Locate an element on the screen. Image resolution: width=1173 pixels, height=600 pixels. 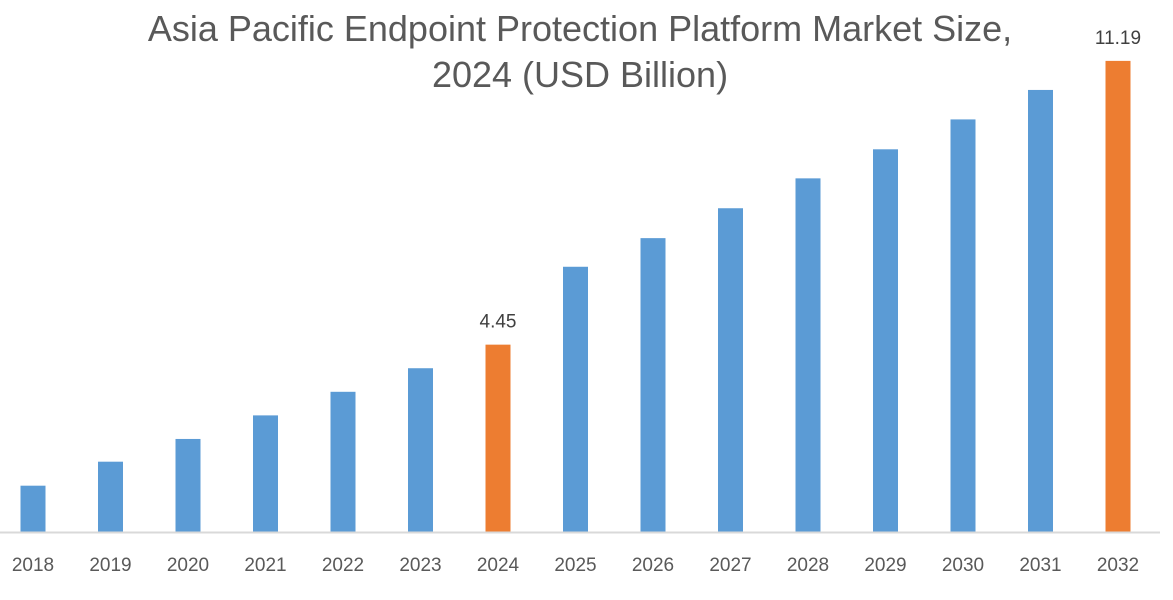
bar-2021 is located at coordinates (265, 473).